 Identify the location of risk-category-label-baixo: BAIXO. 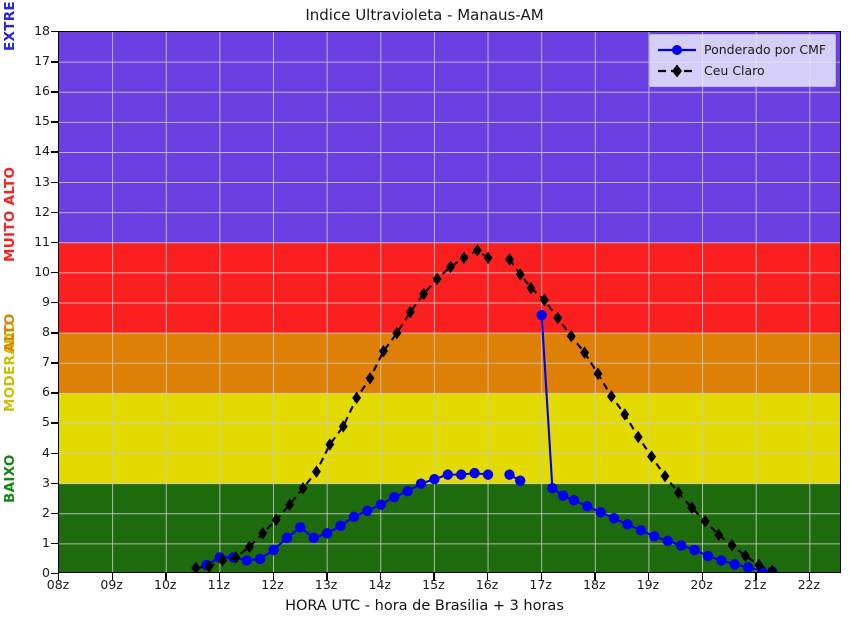
(10, 513).